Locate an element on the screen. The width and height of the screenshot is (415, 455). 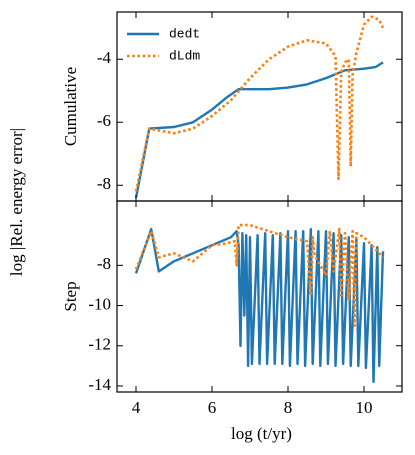
x-tick-label: 10 is located at coordinates (364, 407).